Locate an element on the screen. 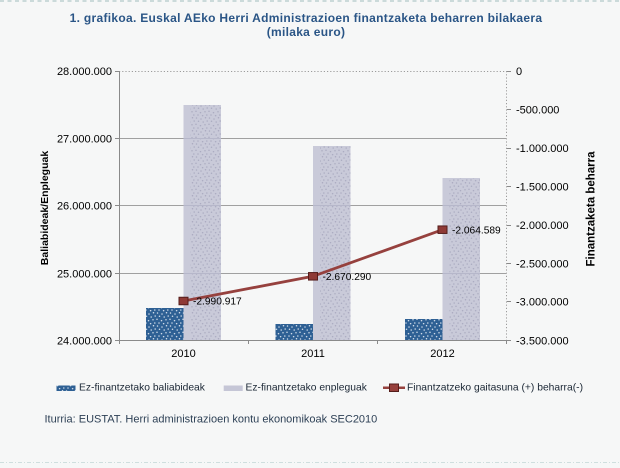  svg-text: 27.000.000 is located at coordinates (84, 140).